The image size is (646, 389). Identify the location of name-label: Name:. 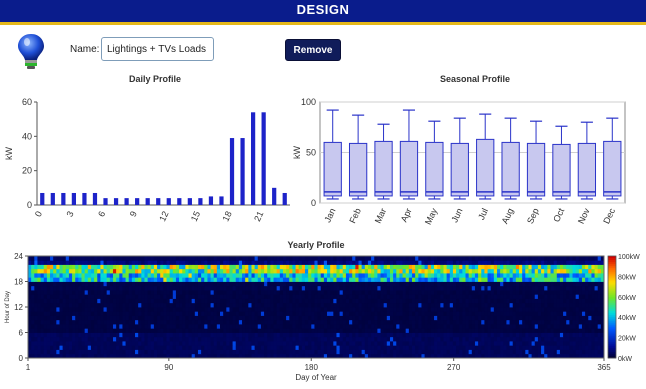
(85, 49).